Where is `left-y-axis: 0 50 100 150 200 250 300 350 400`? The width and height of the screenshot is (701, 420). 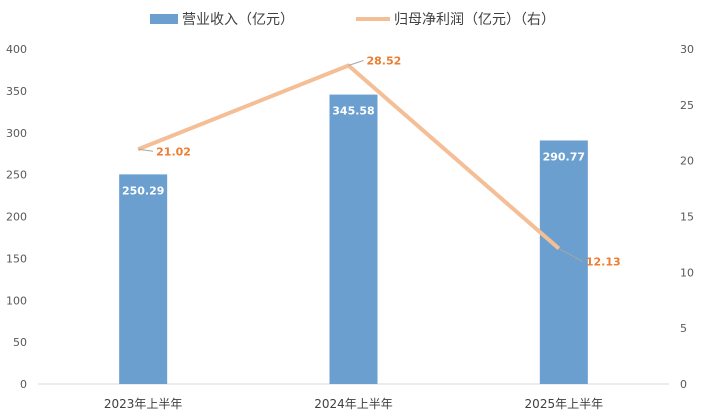 left-y-axis: 0 50 100 150 200 250 300 350 400 is located at coordinates (16, 217).